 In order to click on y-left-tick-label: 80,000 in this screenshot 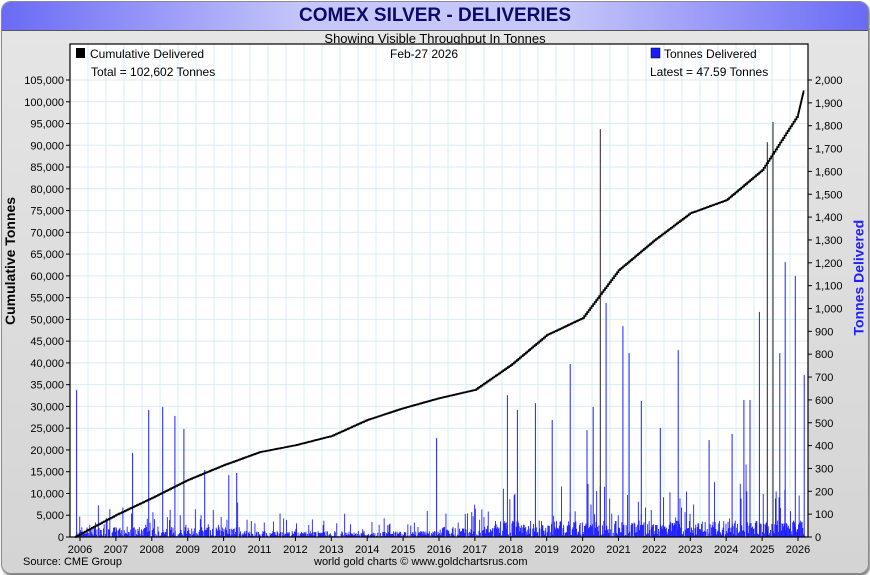, I will do `click(47, 190)`.